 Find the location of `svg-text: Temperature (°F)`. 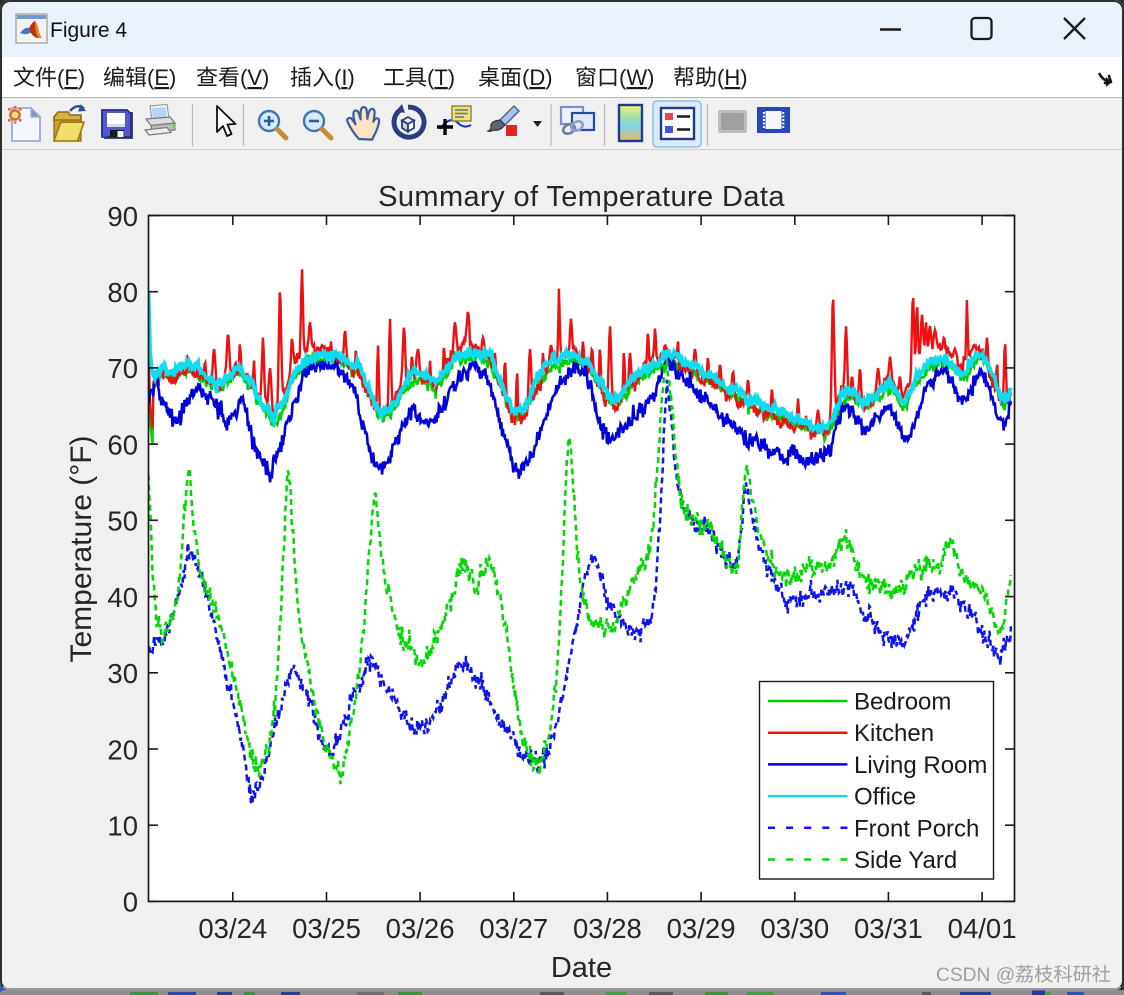

svg-text: Temperature (°F) is located at coordinates (81, 548).